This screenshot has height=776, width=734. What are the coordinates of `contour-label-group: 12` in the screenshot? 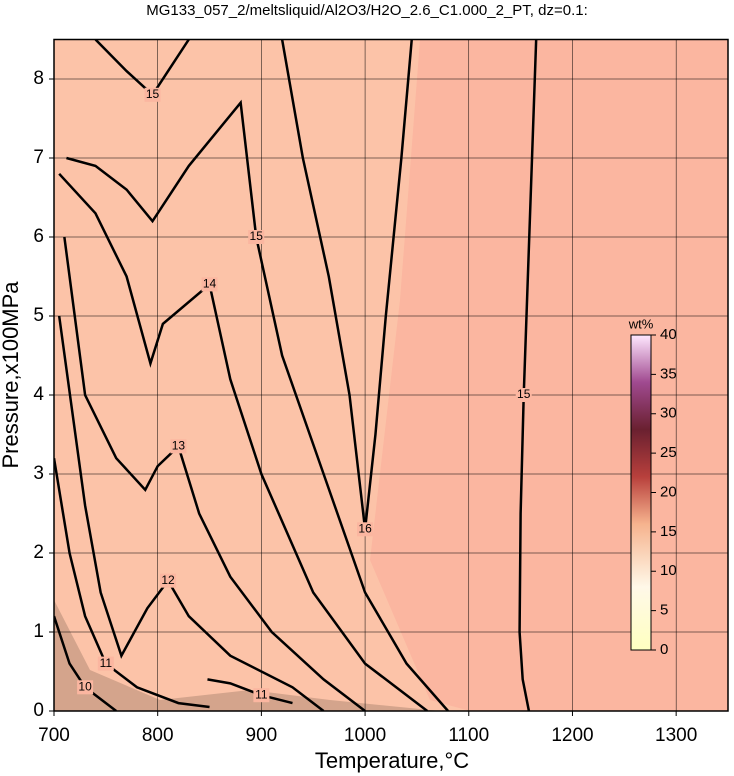 It's located at (168, 580).